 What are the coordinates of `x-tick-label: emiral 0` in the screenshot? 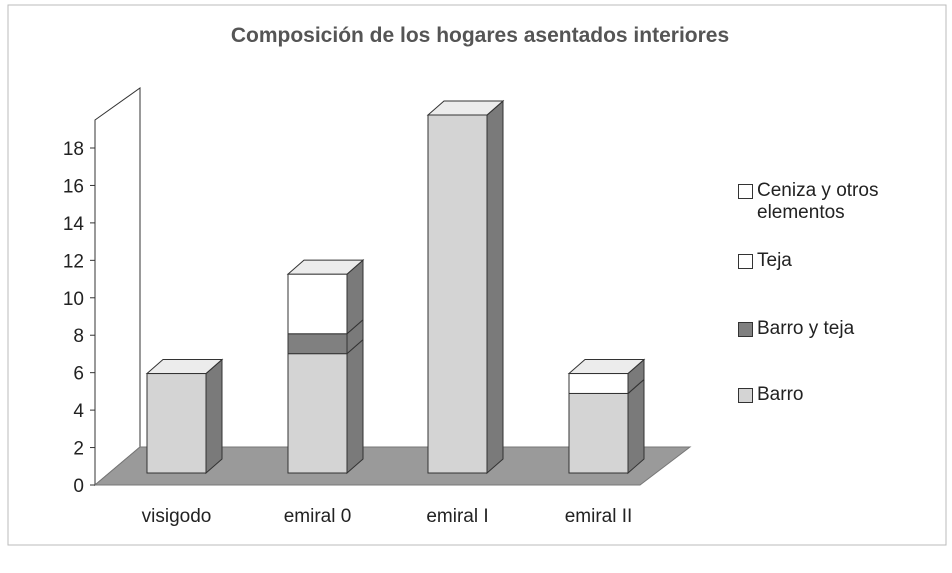 It's located at (318, 516).